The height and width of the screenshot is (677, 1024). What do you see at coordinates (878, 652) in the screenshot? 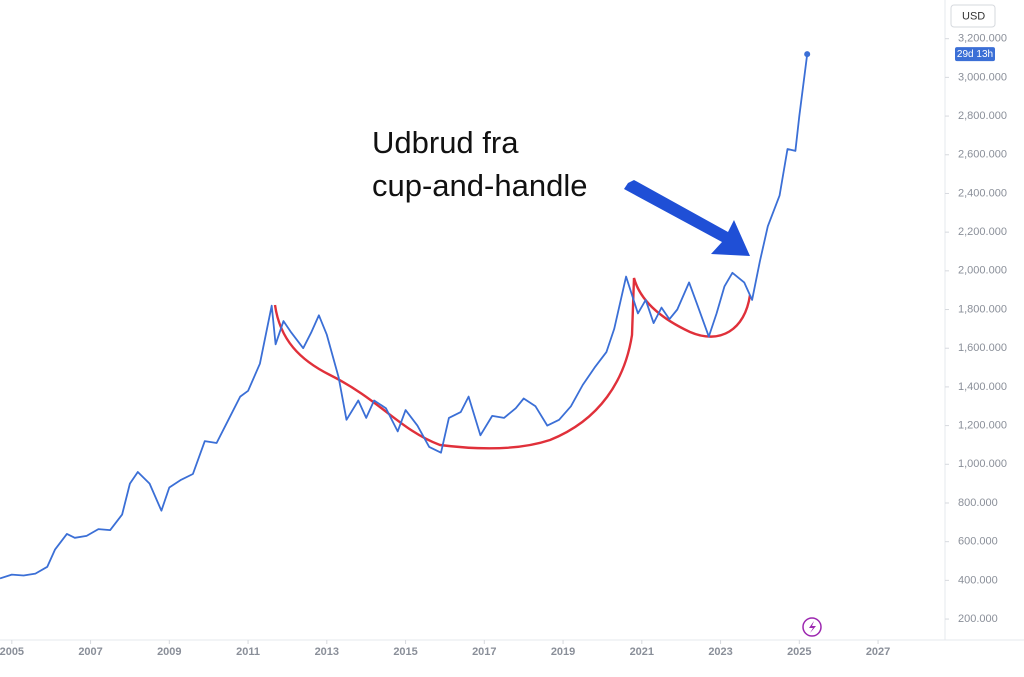
I see `x-tick-label: 2027` at bounding box center [878, 652].